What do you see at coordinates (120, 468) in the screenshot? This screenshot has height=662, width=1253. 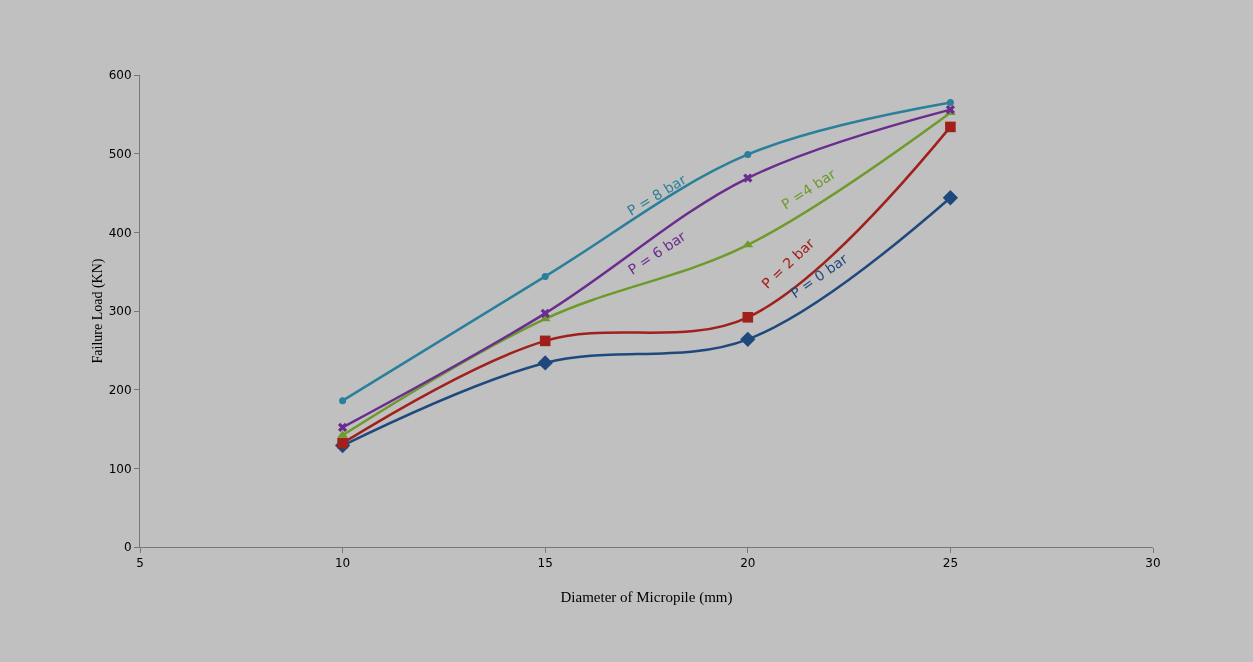 I see `y-tick-label: 100` at bounding box center [120, 468].